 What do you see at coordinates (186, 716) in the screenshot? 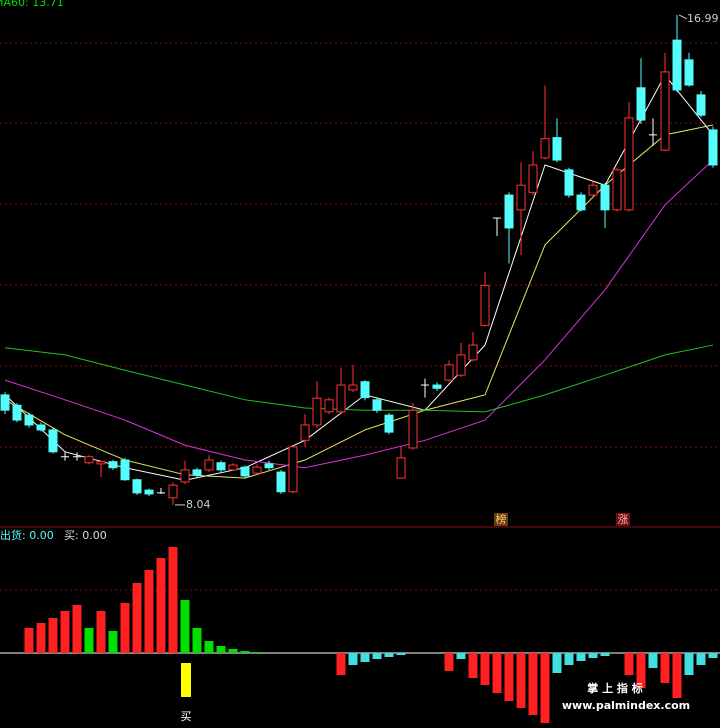
I see `signal-label: 买` at bounding box center [186, 716].